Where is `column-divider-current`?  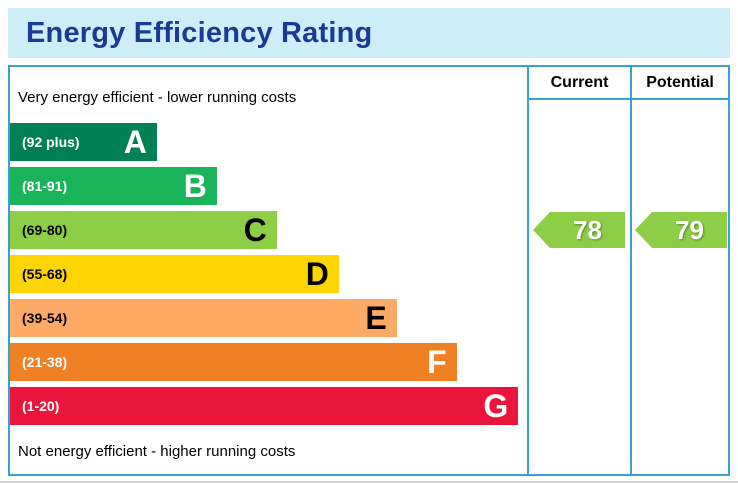
column-divider-current is located at coordinates (528, 270).